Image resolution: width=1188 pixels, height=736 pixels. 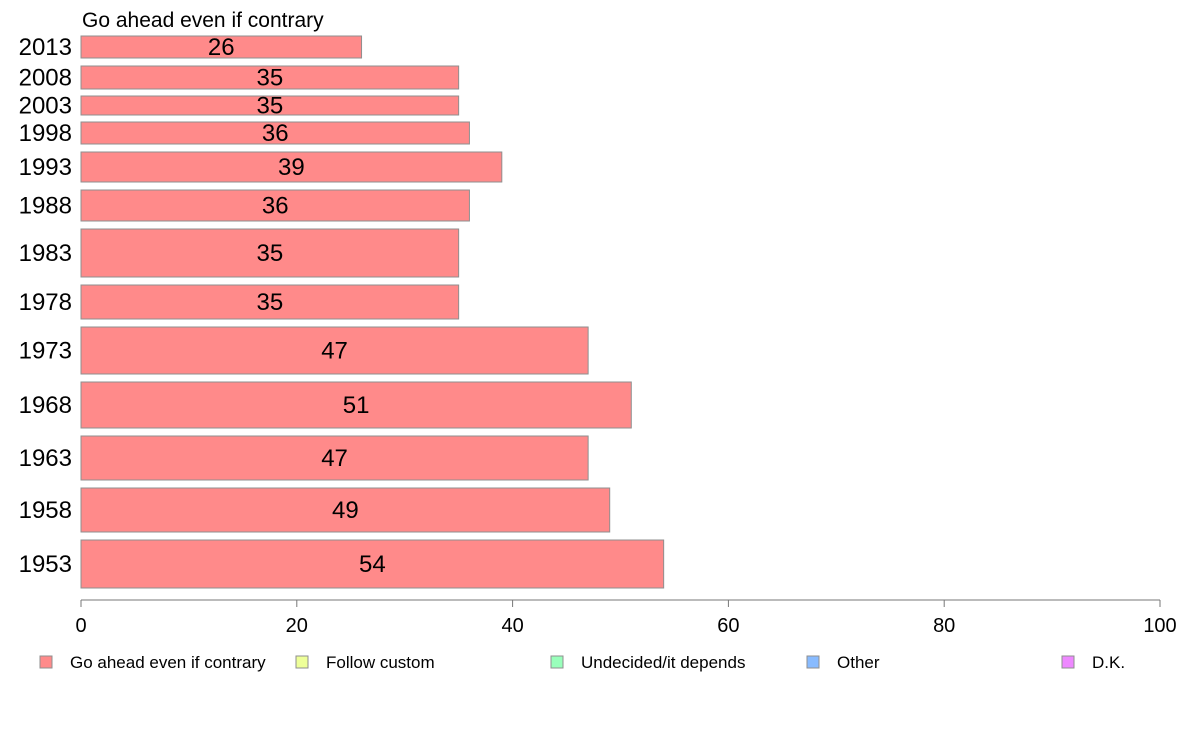 I want to click on value-label-1978: 35, so click(x=269, y=302).